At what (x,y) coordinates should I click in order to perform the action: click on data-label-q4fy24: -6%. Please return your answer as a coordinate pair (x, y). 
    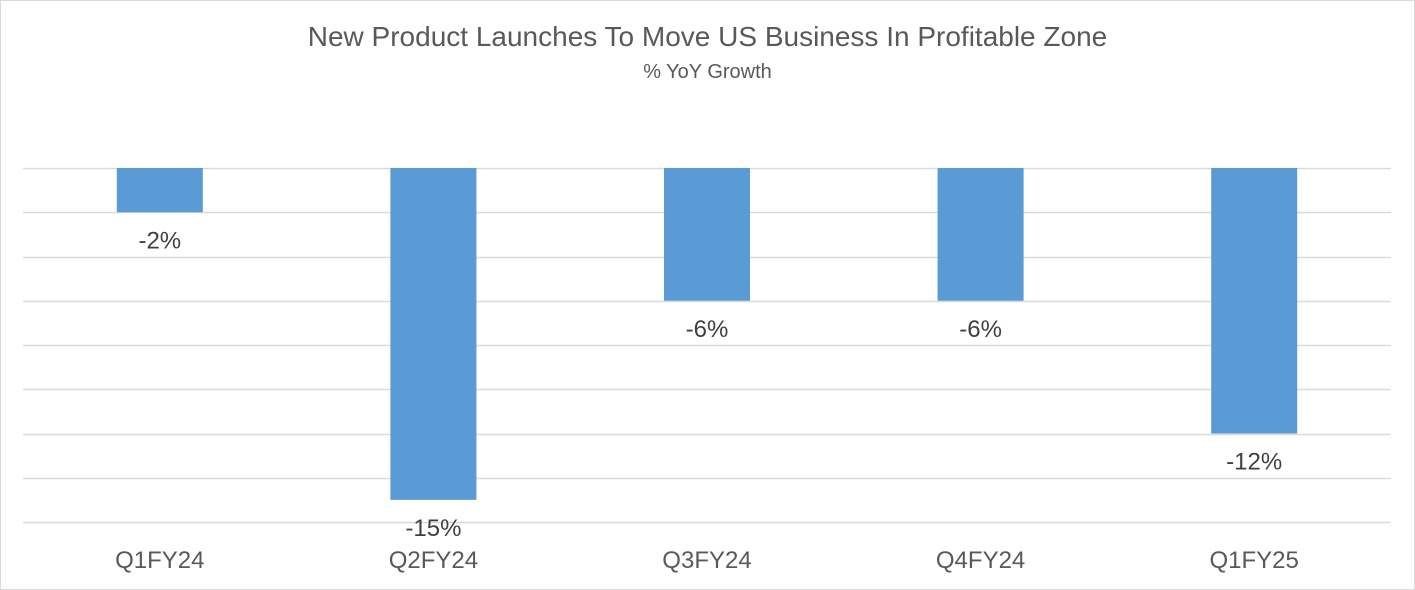
    Looking at the image, I should click on (980, 329).